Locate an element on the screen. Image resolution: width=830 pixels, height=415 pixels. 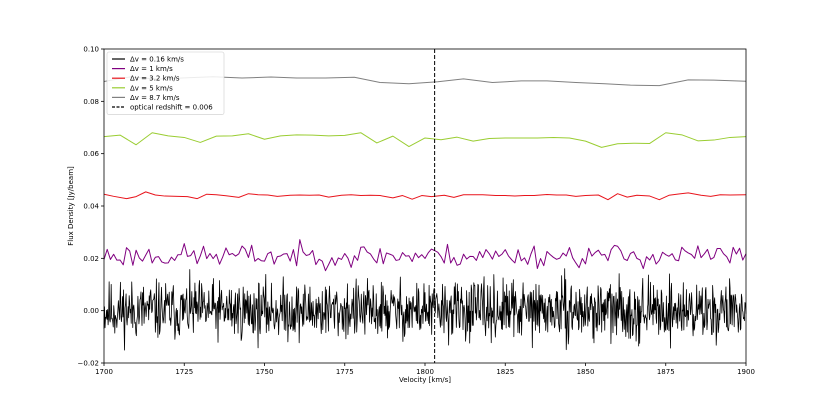
legend-box is located at coordinates (165, 83).